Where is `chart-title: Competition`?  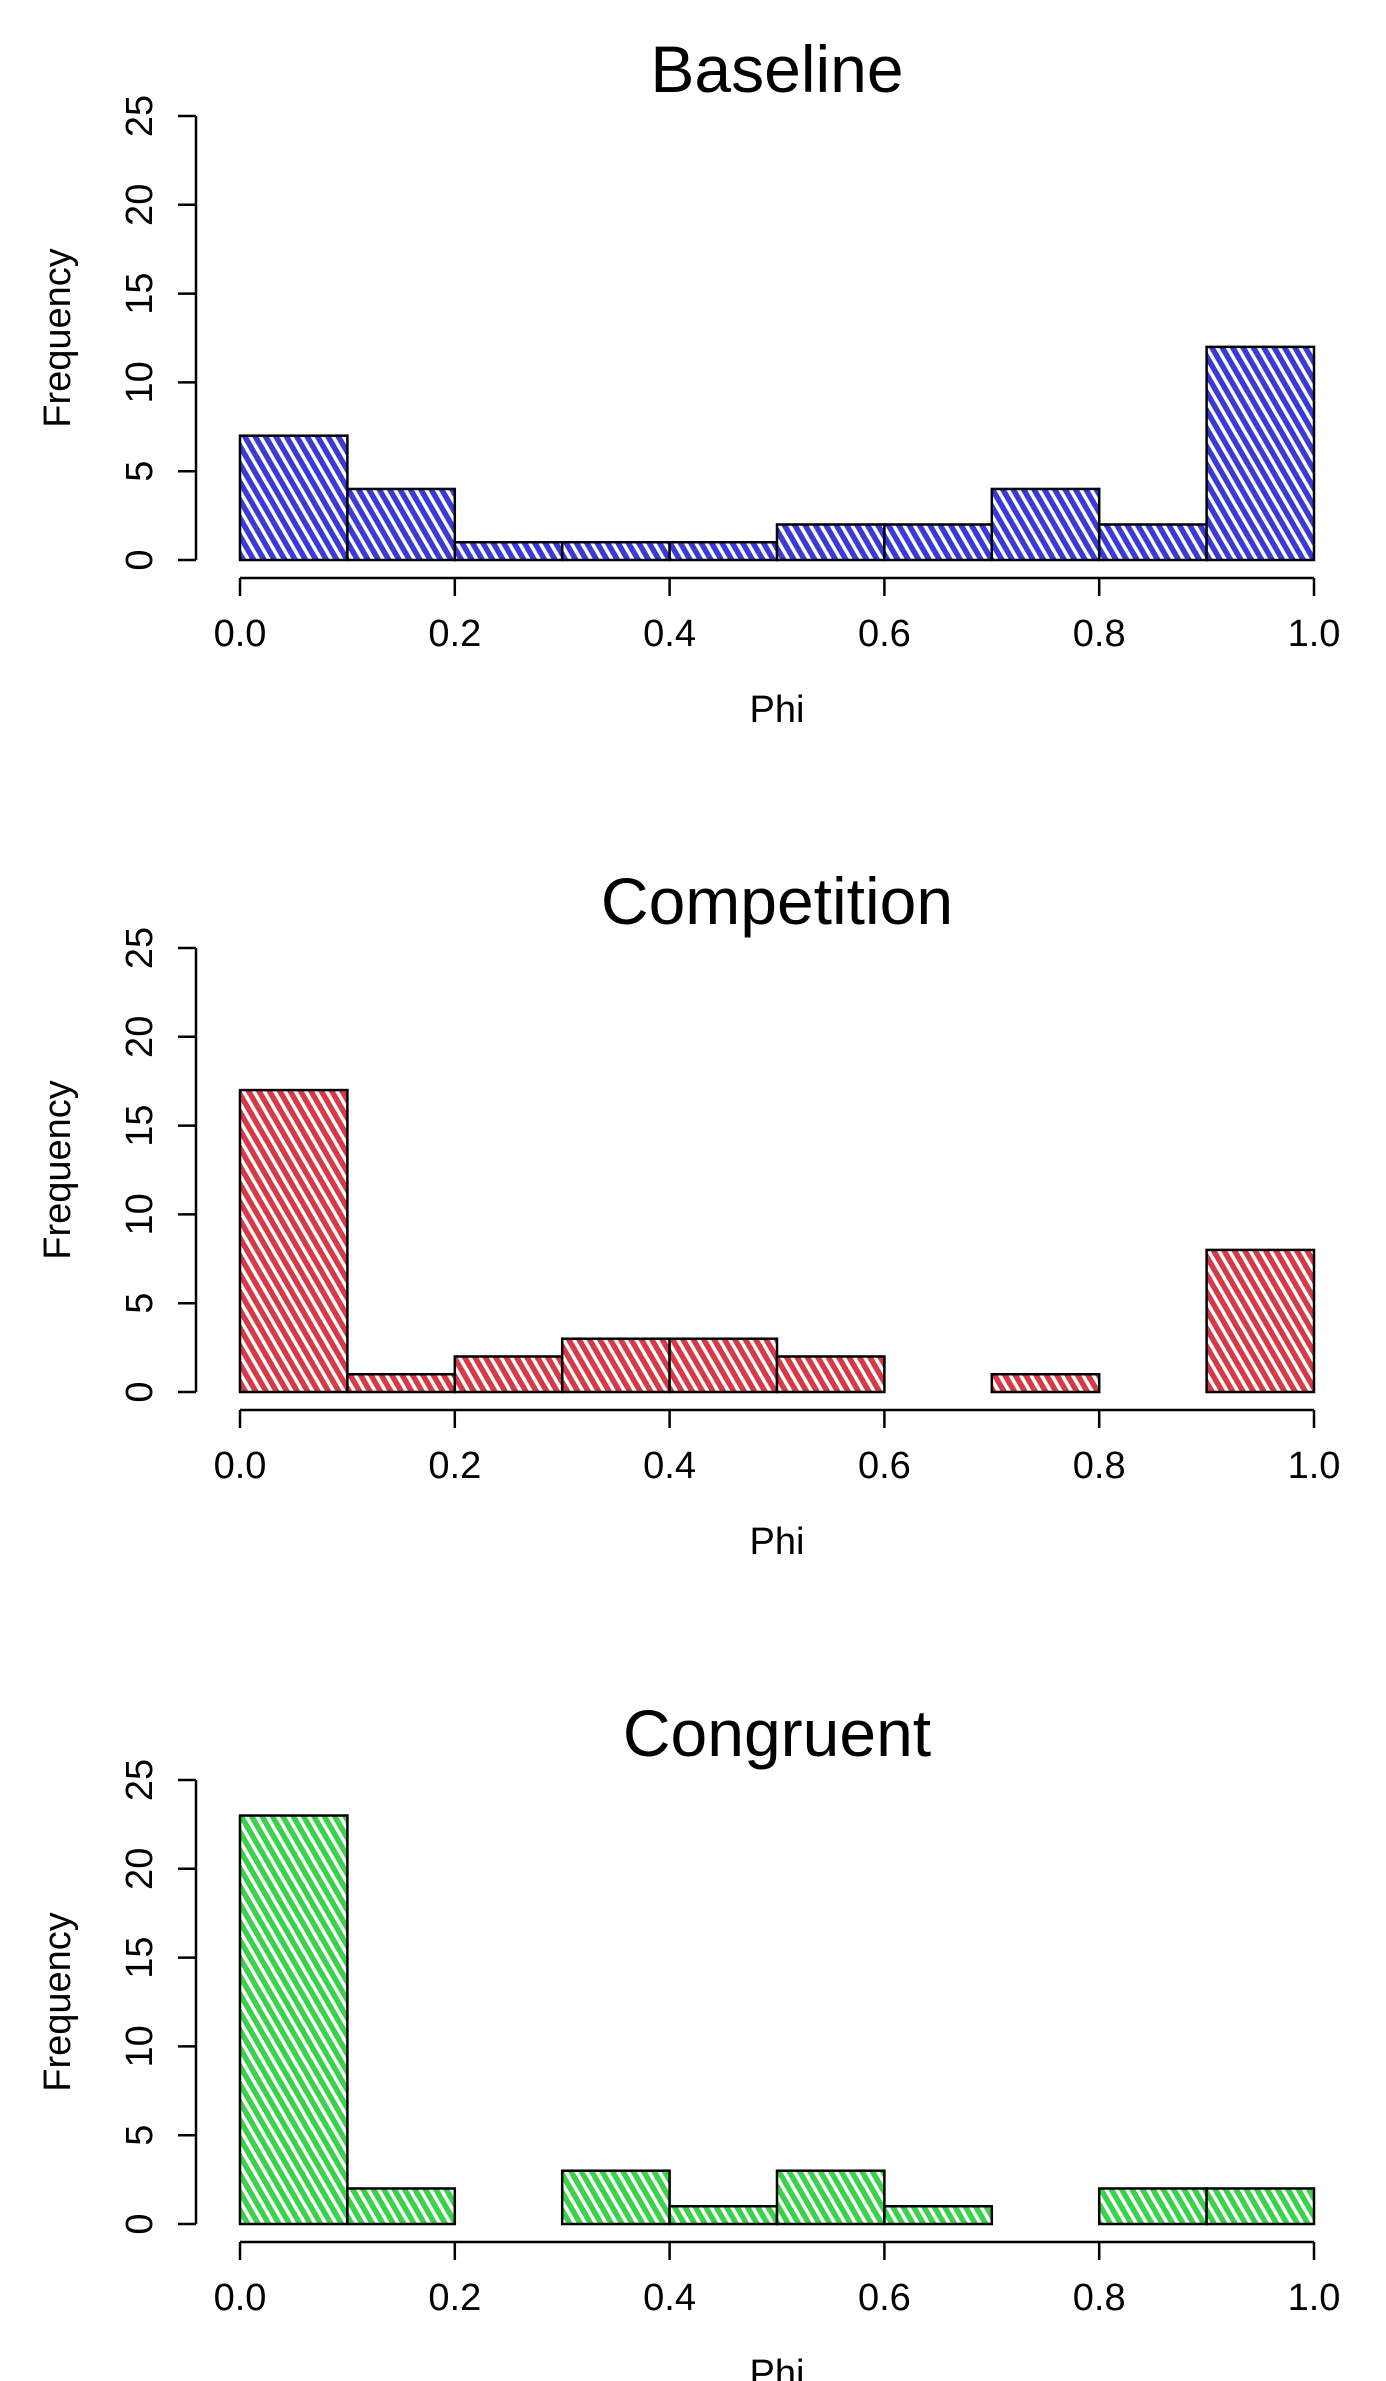 chart-title: Competition is located at coordinates (777, 901).